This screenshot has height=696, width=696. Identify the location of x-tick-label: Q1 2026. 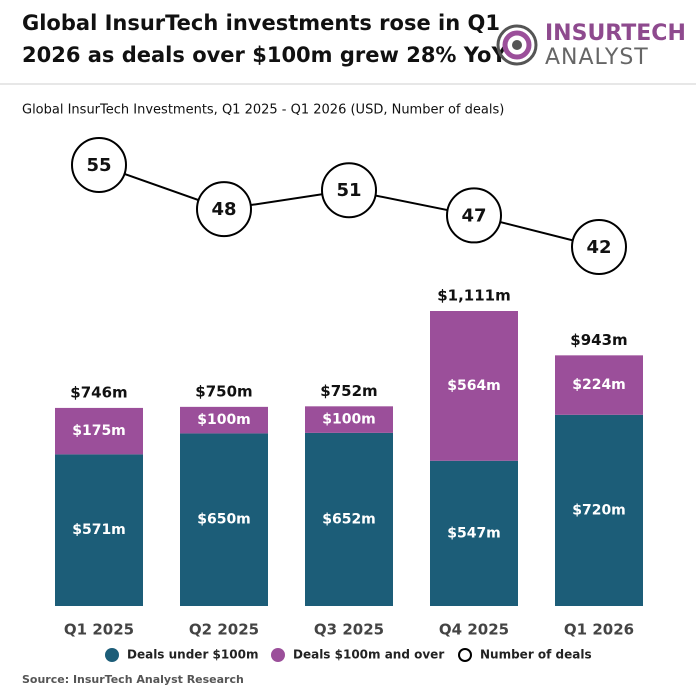
(599, 630).